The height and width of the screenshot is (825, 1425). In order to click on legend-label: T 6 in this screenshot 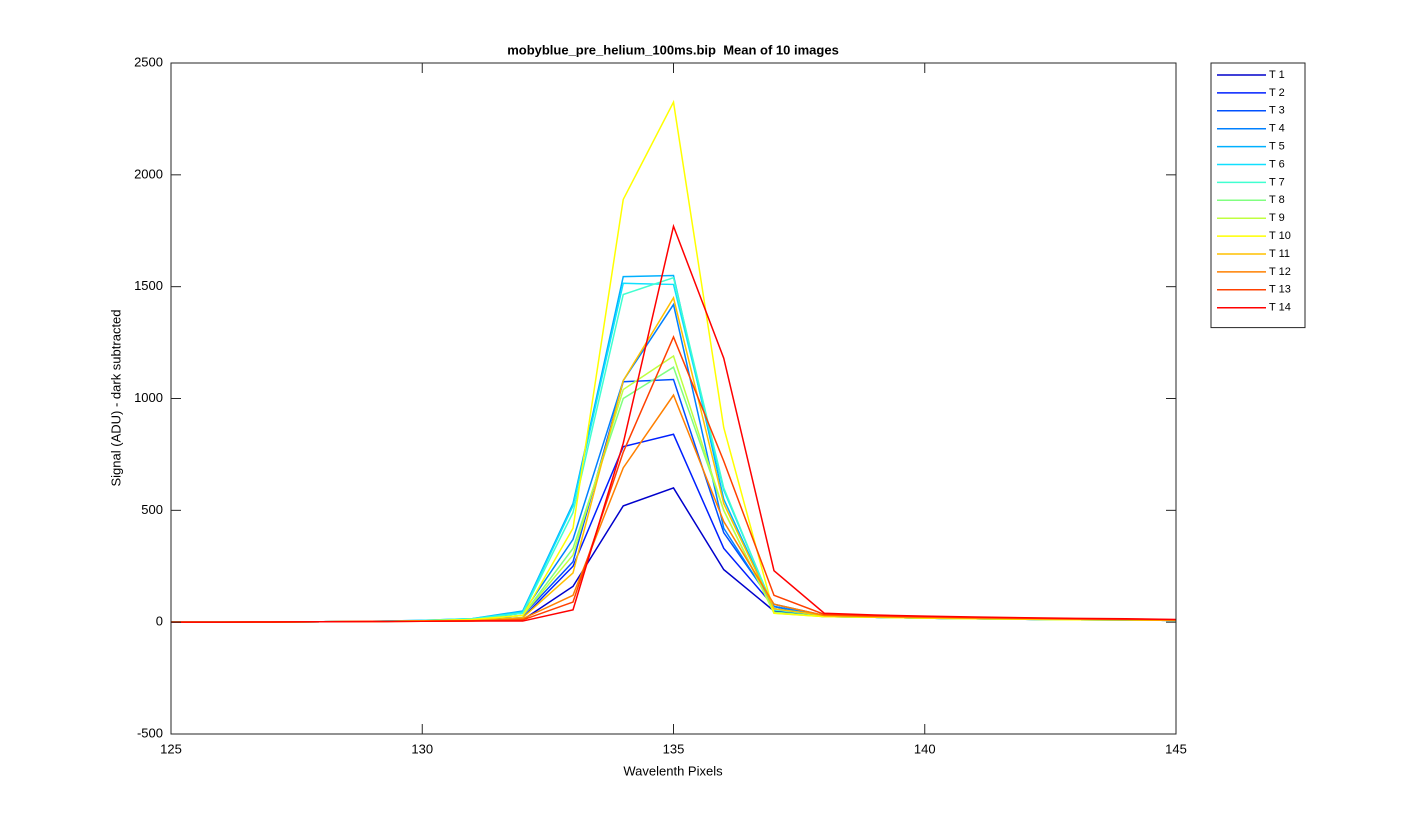, I will do `click(1277, 164)`.